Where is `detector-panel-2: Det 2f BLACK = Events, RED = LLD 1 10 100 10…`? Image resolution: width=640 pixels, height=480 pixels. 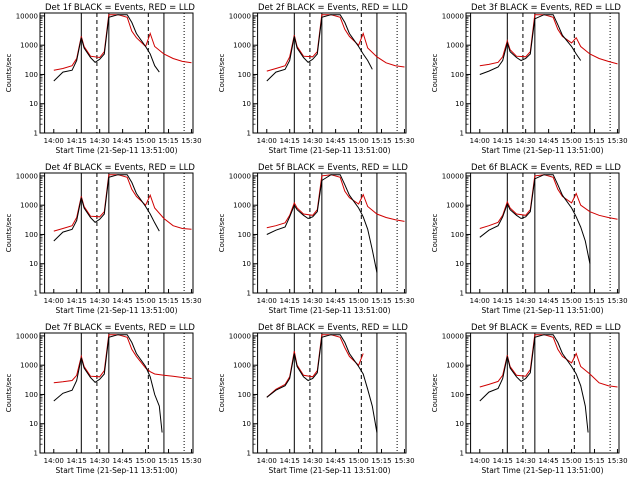 detector-panel-2: Det 2f BLACK = Events, RED = LLD 1 10 100 10… is located at coordinates (316, 79).